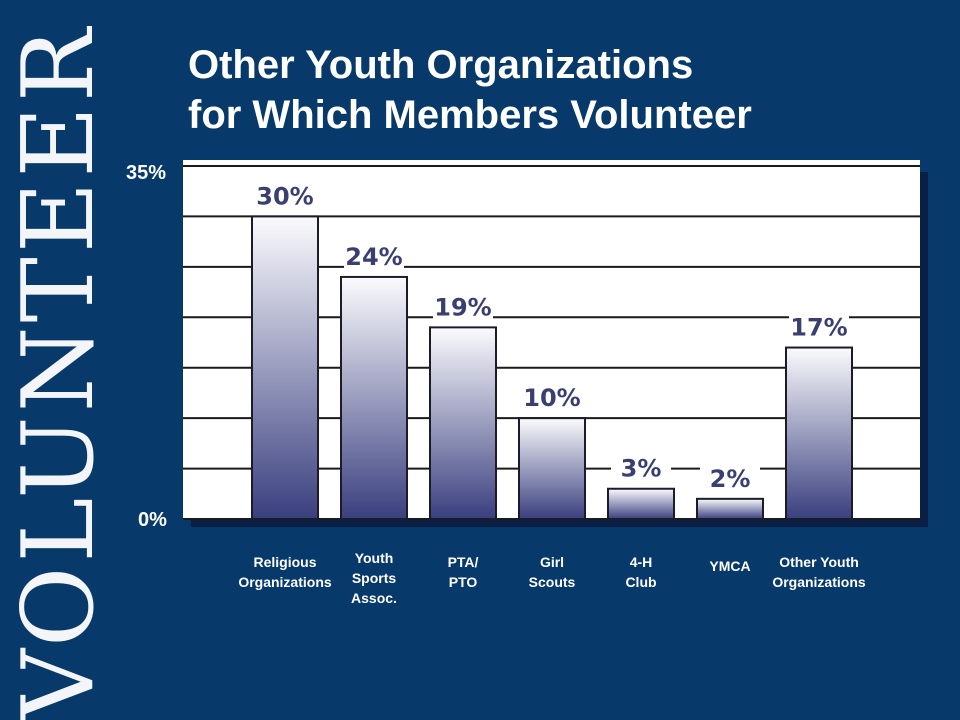 The height and width of the screenshot is (720, 960). What do you see at coordinates (146, 173) in the screenshot?
I see `y-axis-max-label: 35%` at bounding box center [146, 173].